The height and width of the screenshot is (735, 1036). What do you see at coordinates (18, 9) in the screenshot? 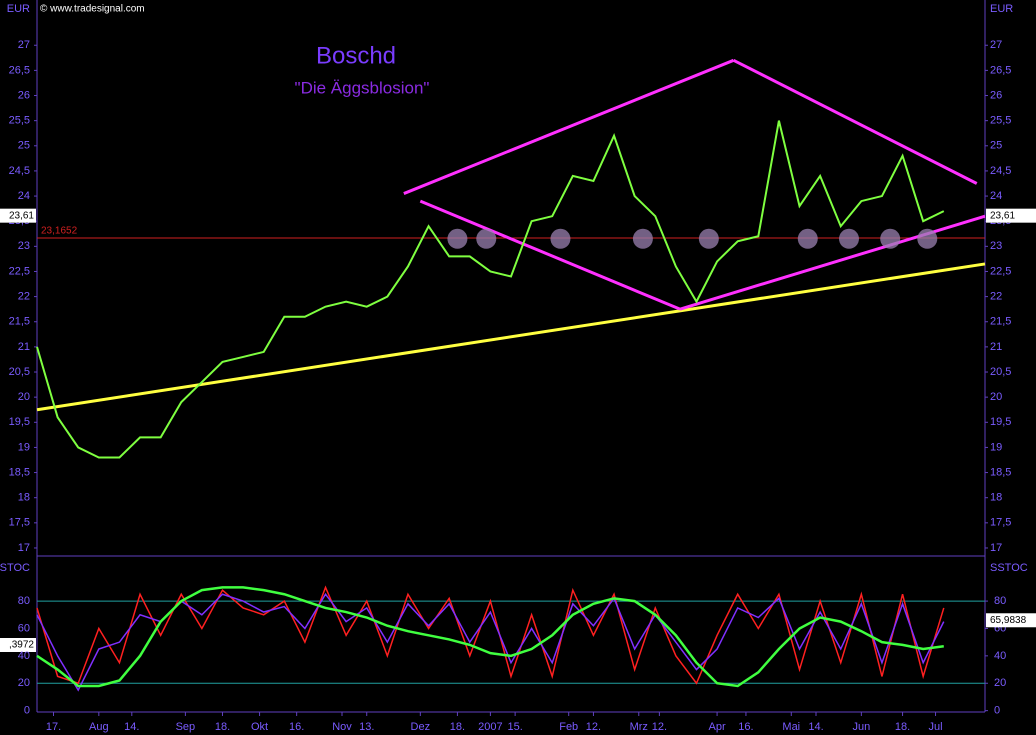
I see `currency-left: EUR` at bounding box center [18, 9].